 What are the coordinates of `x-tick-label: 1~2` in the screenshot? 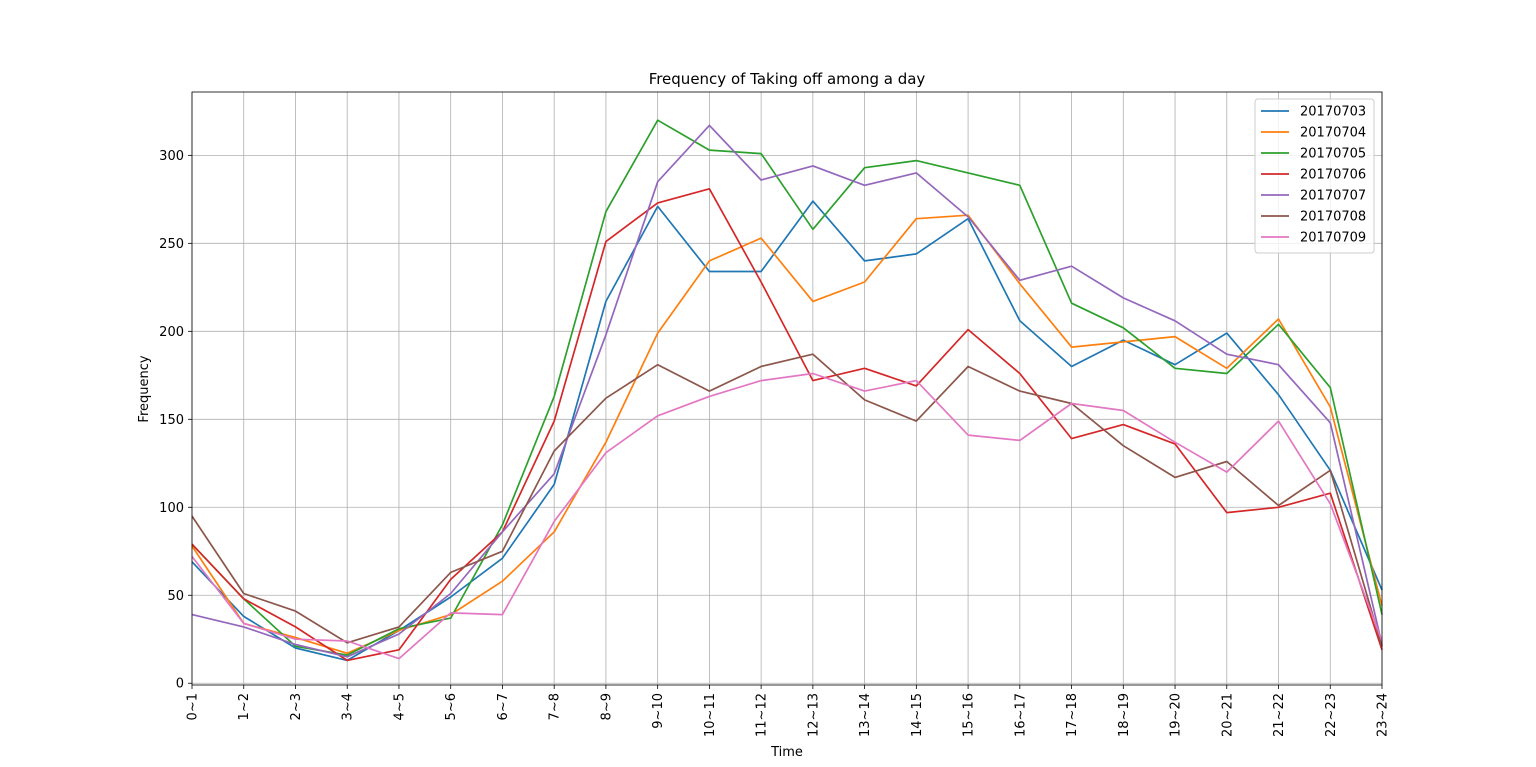 It's located at (244, 706).